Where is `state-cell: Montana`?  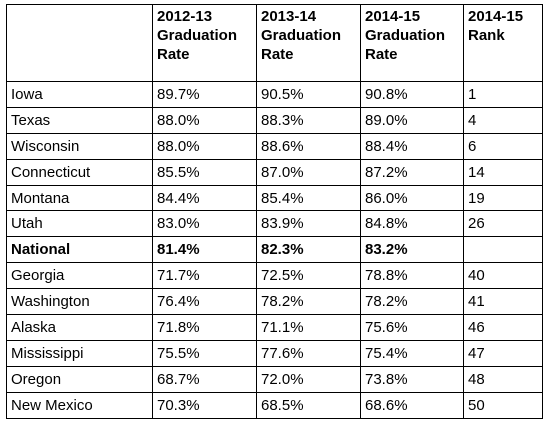 state-cell: Montana is located at coordinates (79, 198).